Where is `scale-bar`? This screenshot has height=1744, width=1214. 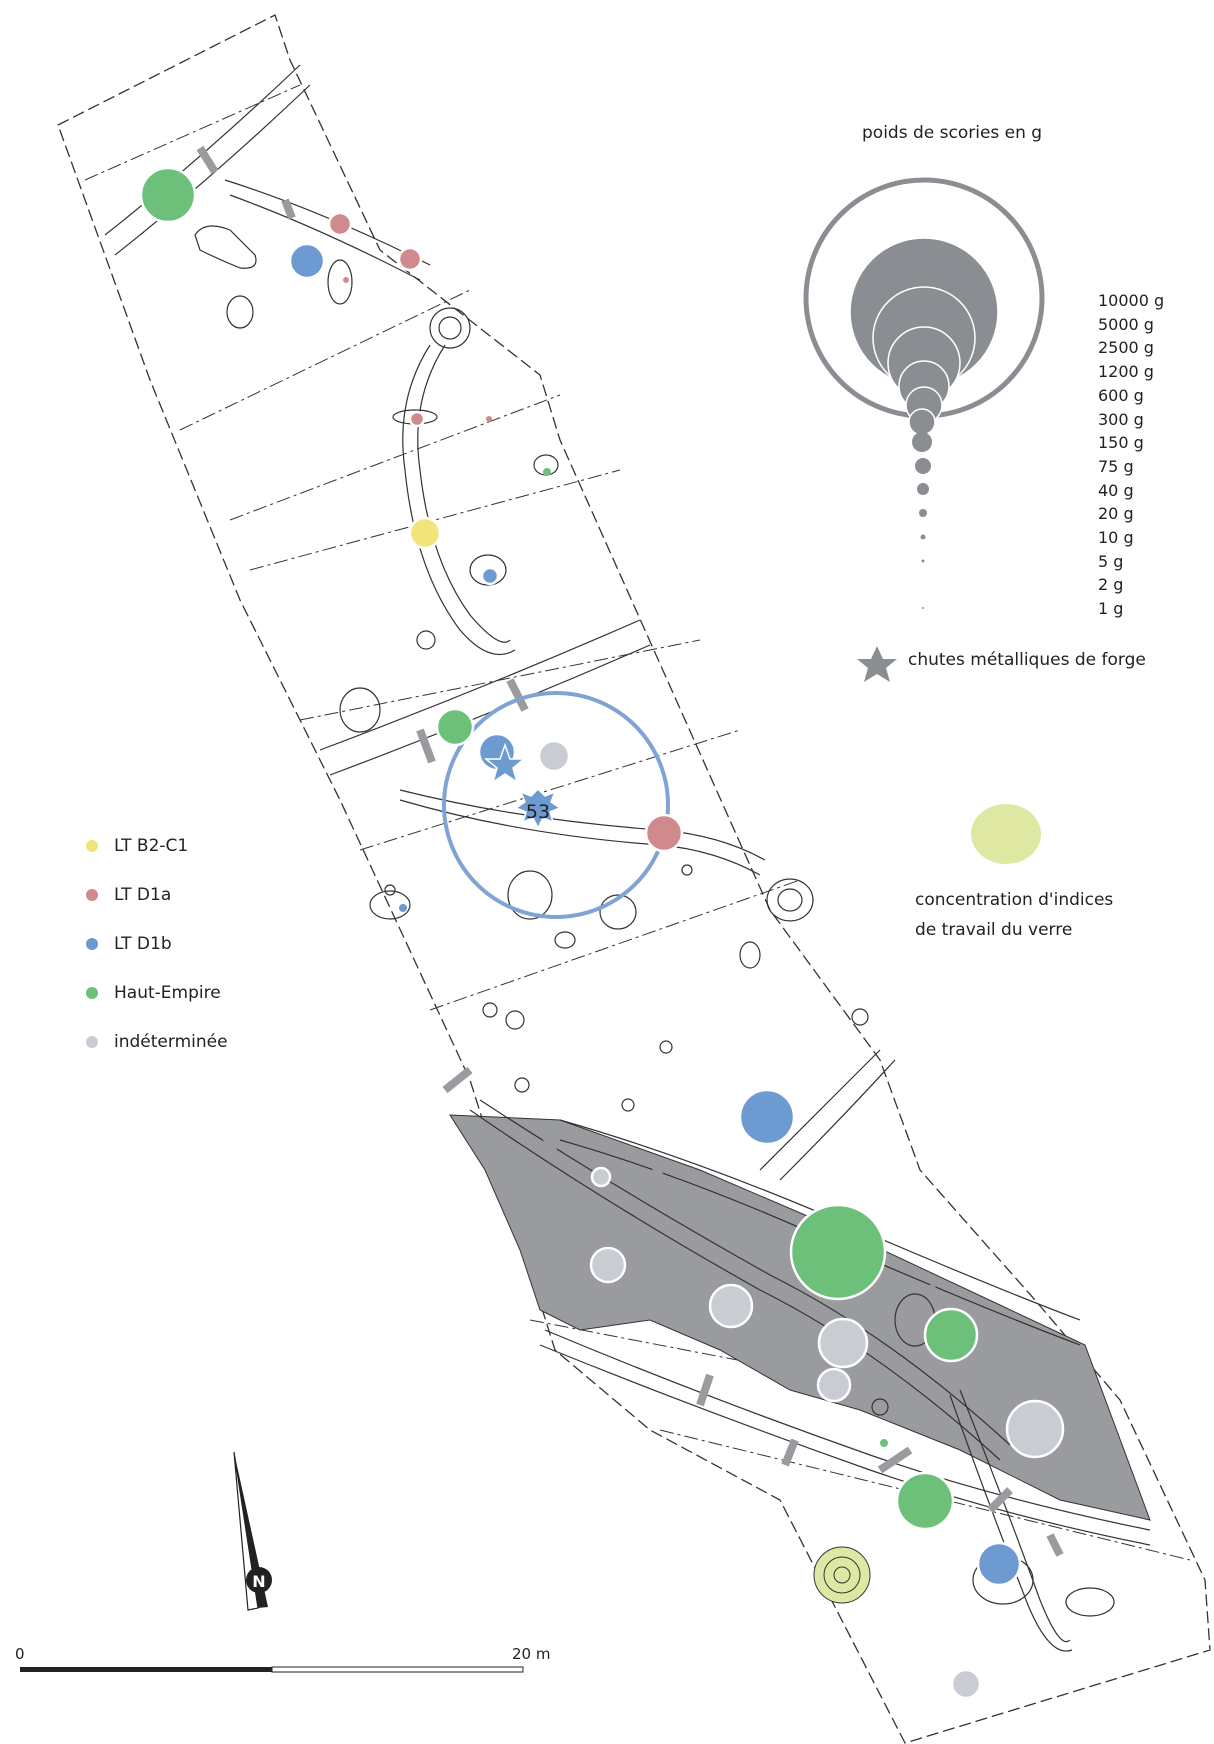 scale-bar is located at coordinates (272, 1669).